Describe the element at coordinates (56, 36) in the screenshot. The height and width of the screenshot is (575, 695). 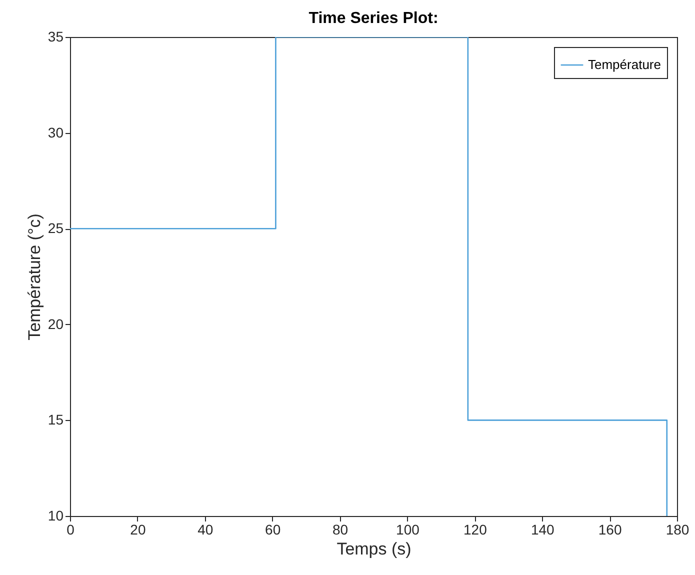
I see `y-tick-label: 35` at that location.